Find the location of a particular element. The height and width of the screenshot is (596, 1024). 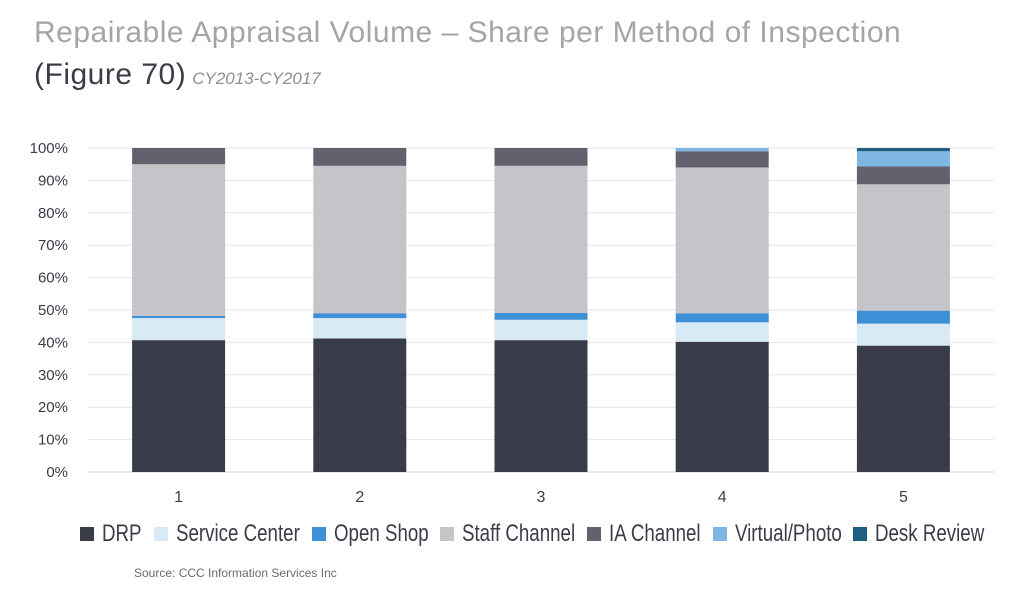

legend-item-drp: DRP is located at coordinates (111, 534).